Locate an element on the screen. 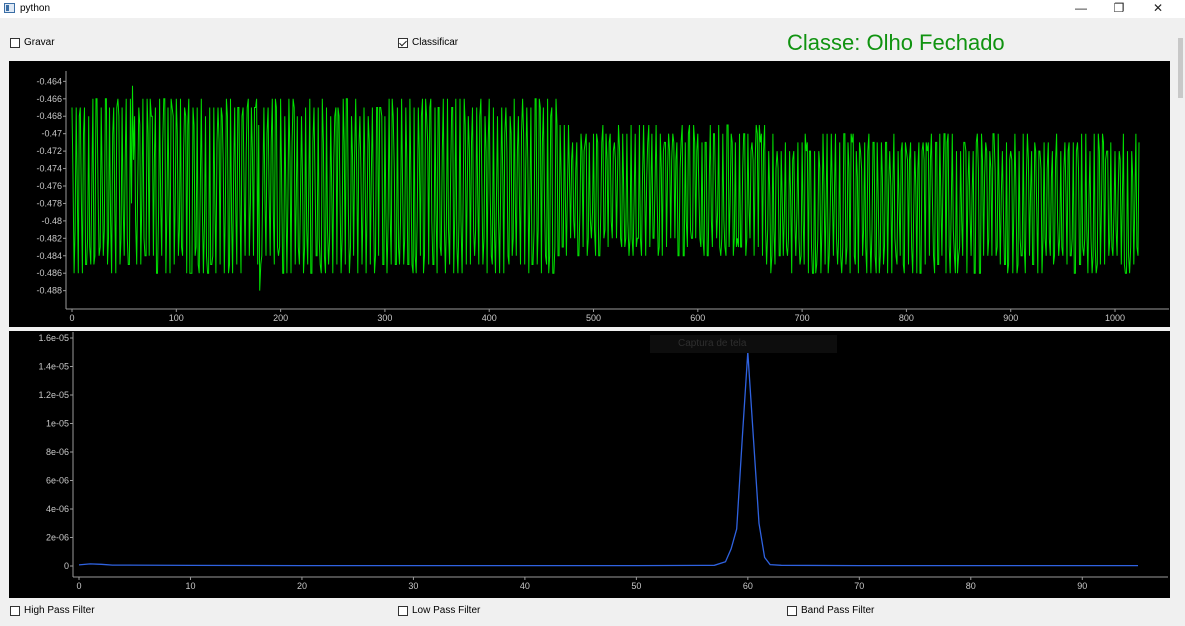  record-label: Gravar is located at coordinates (39, 42).